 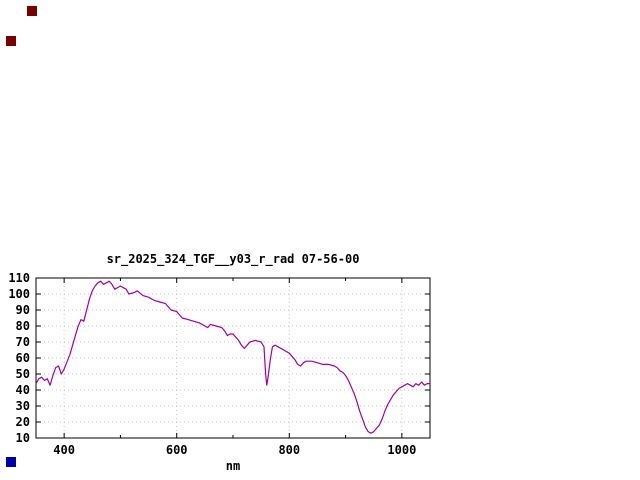 What do you see at coordinates (23, 374) in the screenshot?
I see `y-tick-label: 50` at bounding box center [23, 374].